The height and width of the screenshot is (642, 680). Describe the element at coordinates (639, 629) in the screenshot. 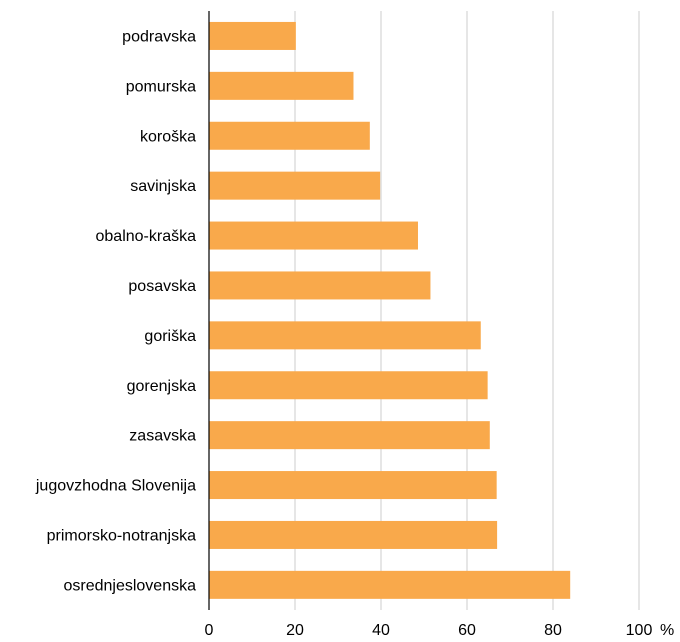

I see `x-tick-label-100: 100` at that location.